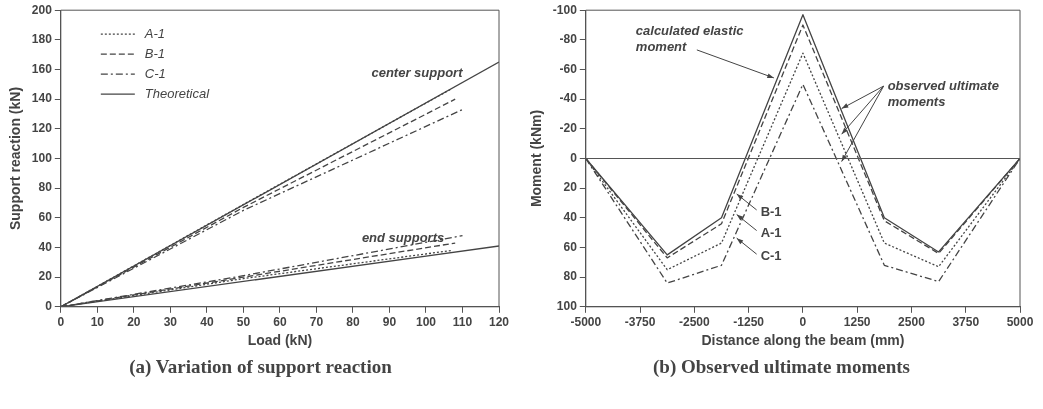 The width and height of the screenshot is (1043, 409). I want to click on text: C-1, so click(771, 256).